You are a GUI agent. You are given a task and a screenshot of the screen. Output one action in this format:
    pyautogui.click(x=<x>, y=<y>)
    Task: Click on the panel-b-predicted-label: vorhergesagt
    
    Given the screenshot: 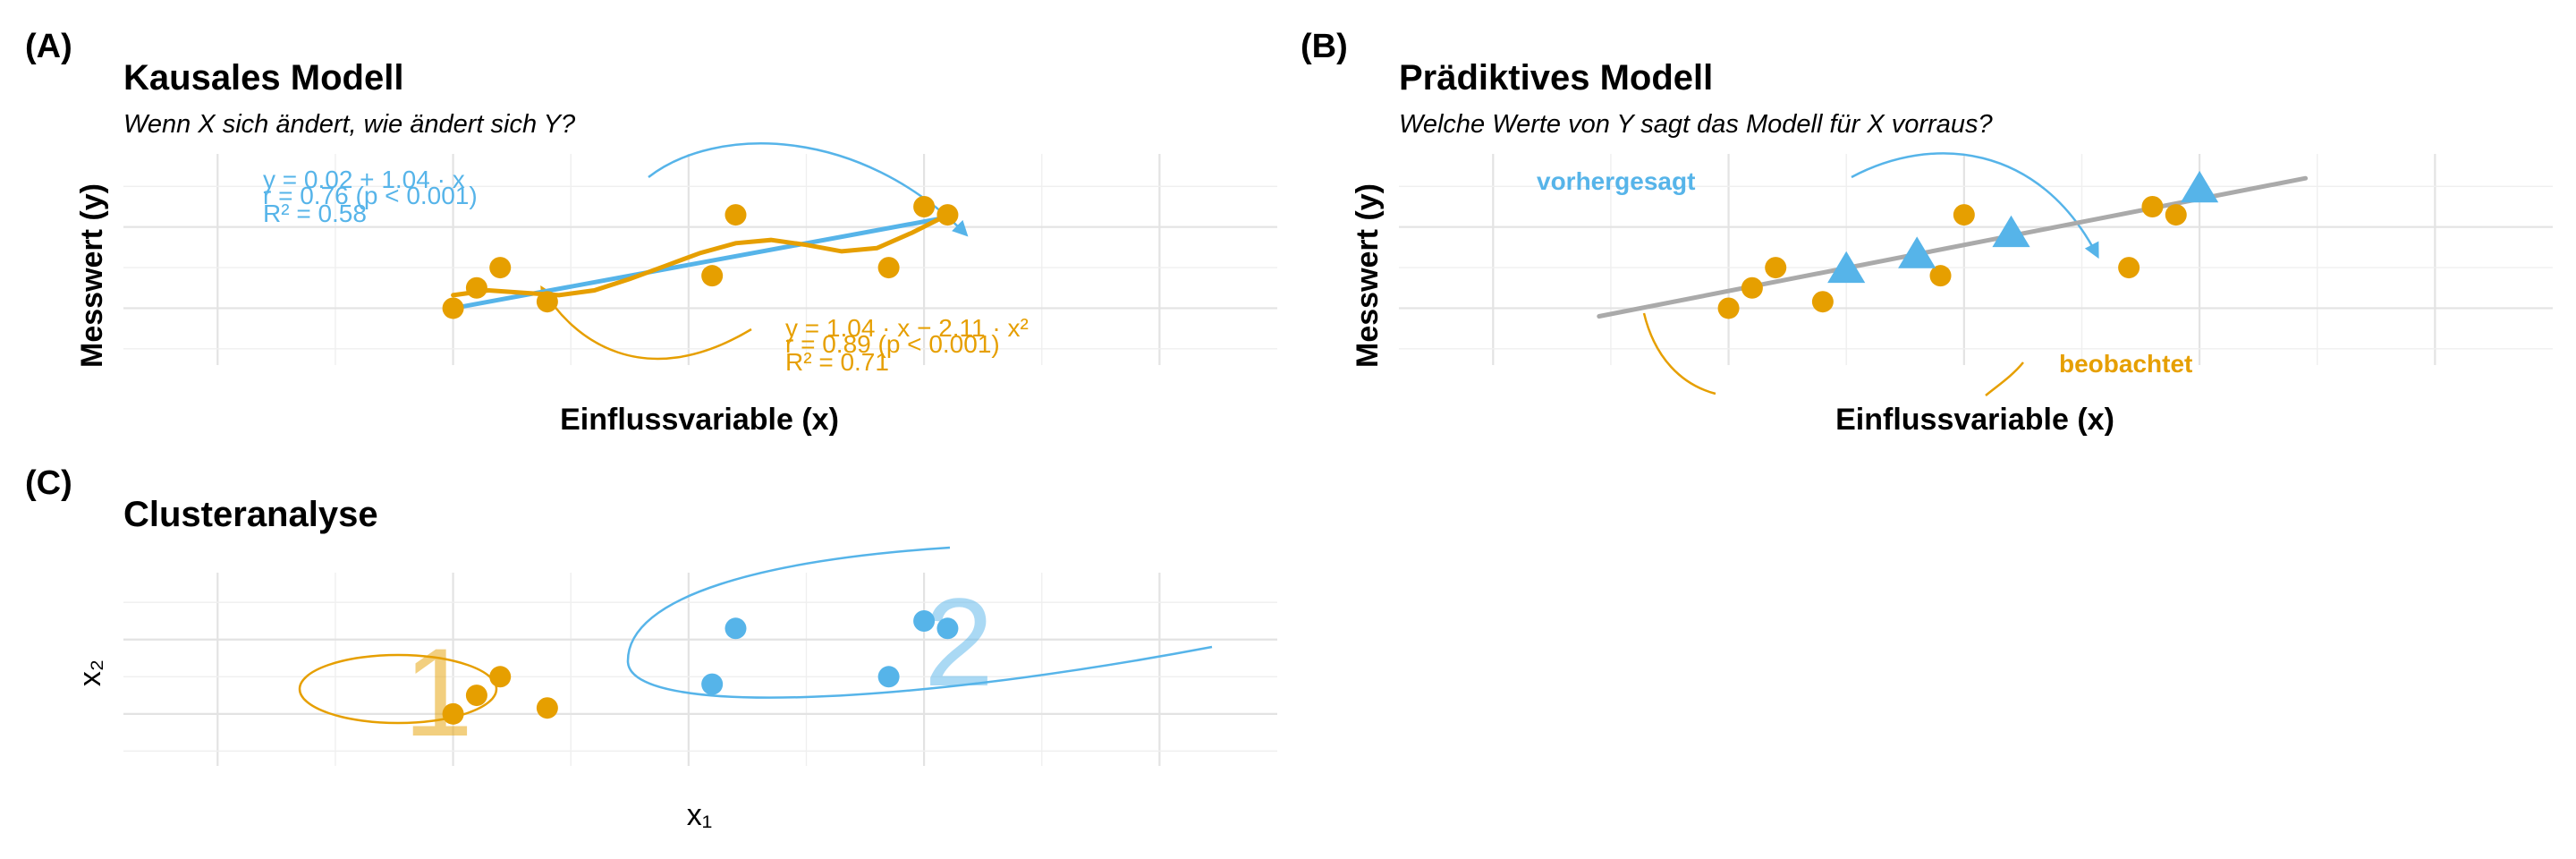 What is the action you would take?
    pyautogui.click(x=1616, y=181)
    